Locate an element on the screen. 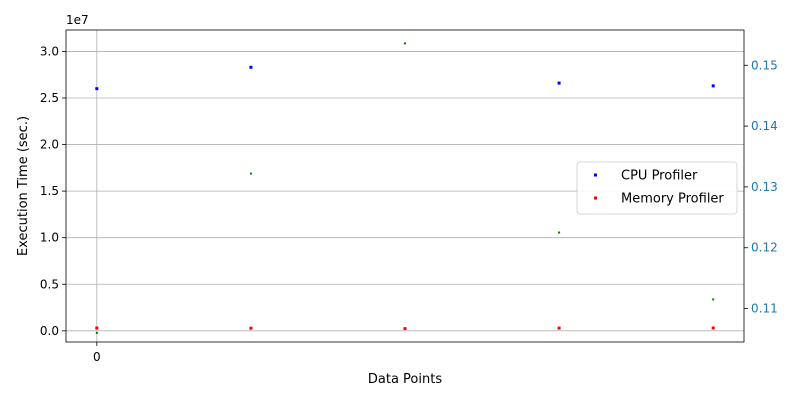 This screenshot has height=404, width=800. y-tick-label: 3.0 is located at coordinates (49, 51).